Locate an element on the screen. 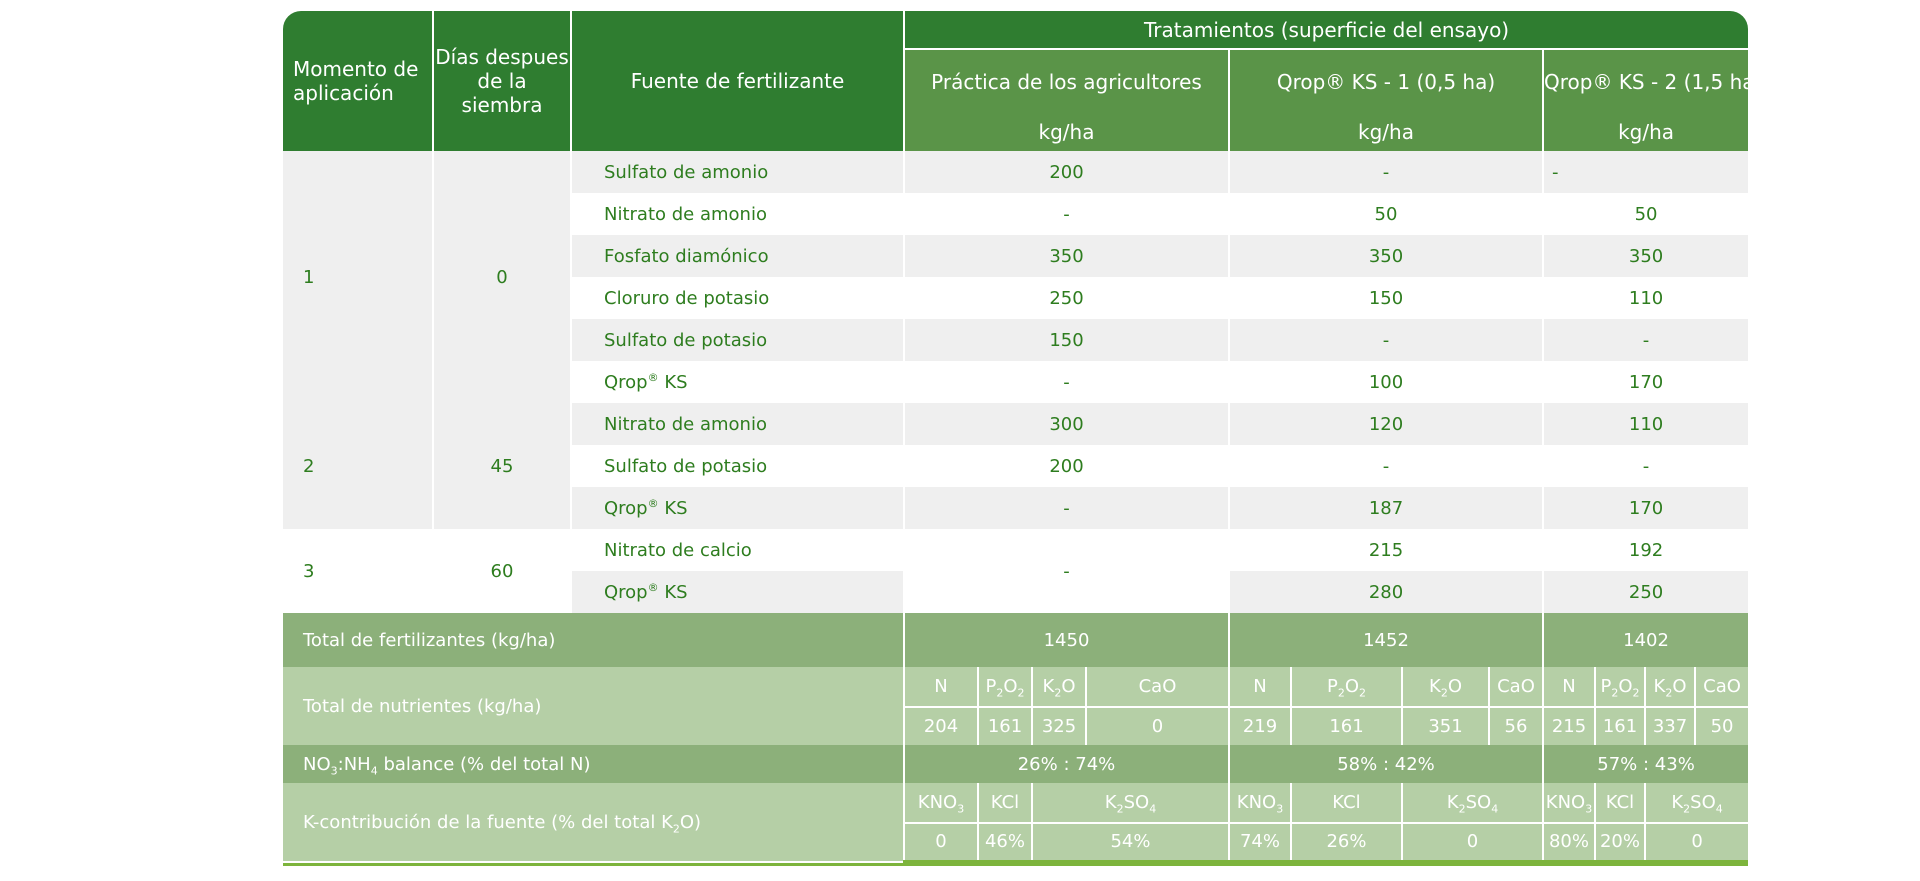 This screenshot has width=1920, height=881. total-fert-label: Total de fertilizantes (kg/ha) is located at coordinates (594, 640).